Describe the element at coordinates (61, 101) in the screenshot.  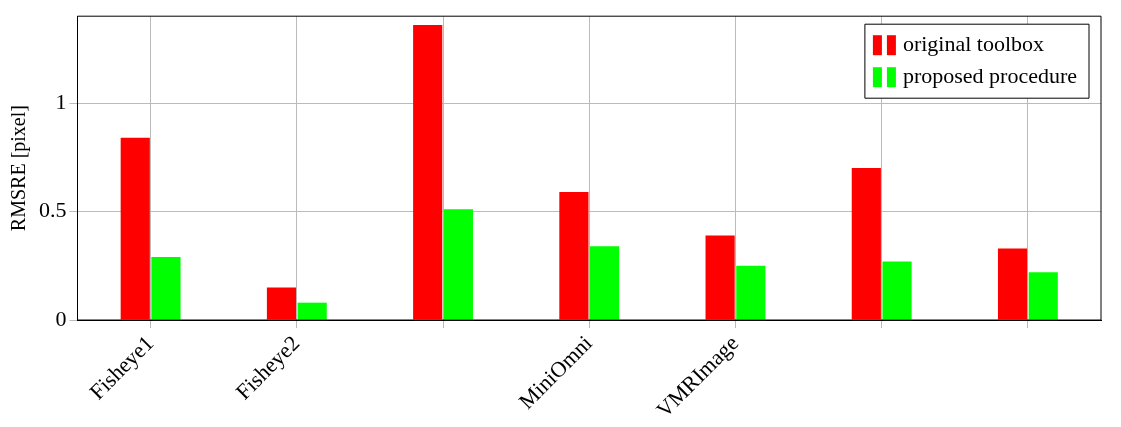
I see `y-tick-label: 1` at that location.